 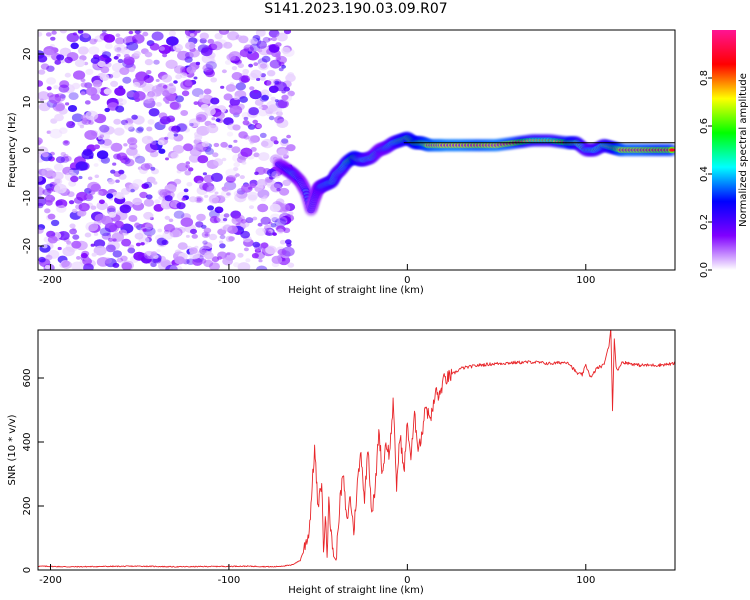 What do you see at coordinates (585, 580) in the screenshot?
I see `x-tick-label: 100` at bounding box center [585, 580].